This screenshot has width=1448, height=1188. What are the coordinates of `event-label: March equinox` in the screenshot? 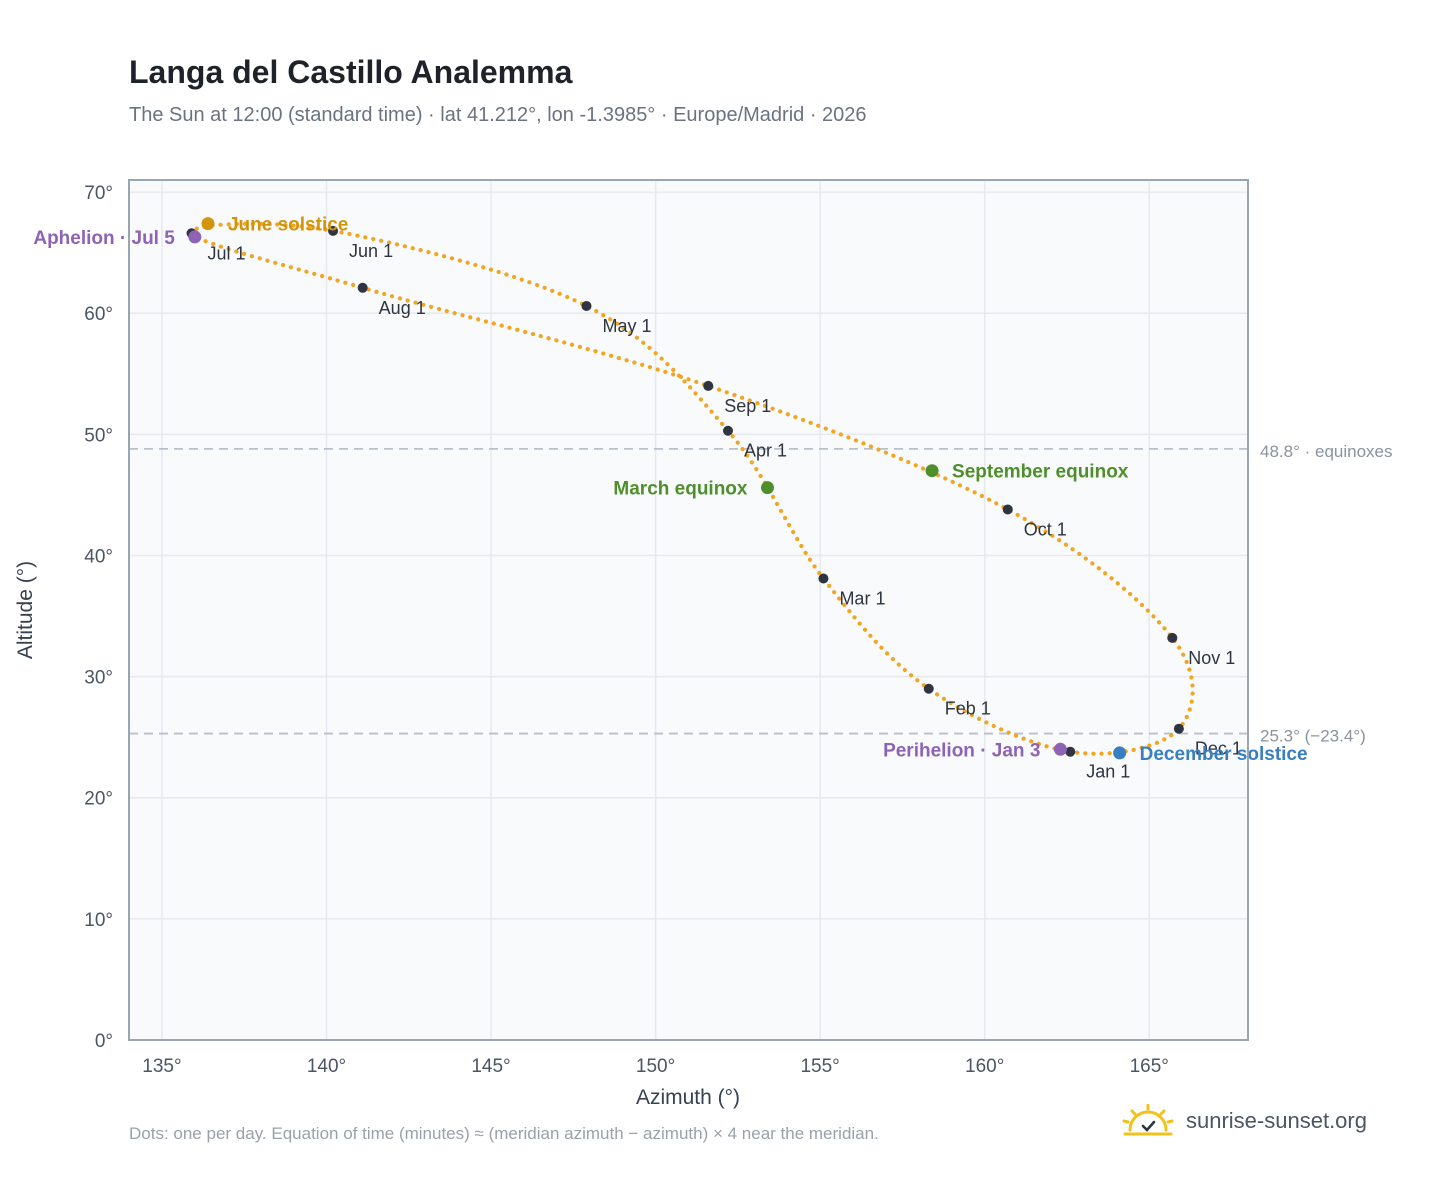 It's located at (680, 489).